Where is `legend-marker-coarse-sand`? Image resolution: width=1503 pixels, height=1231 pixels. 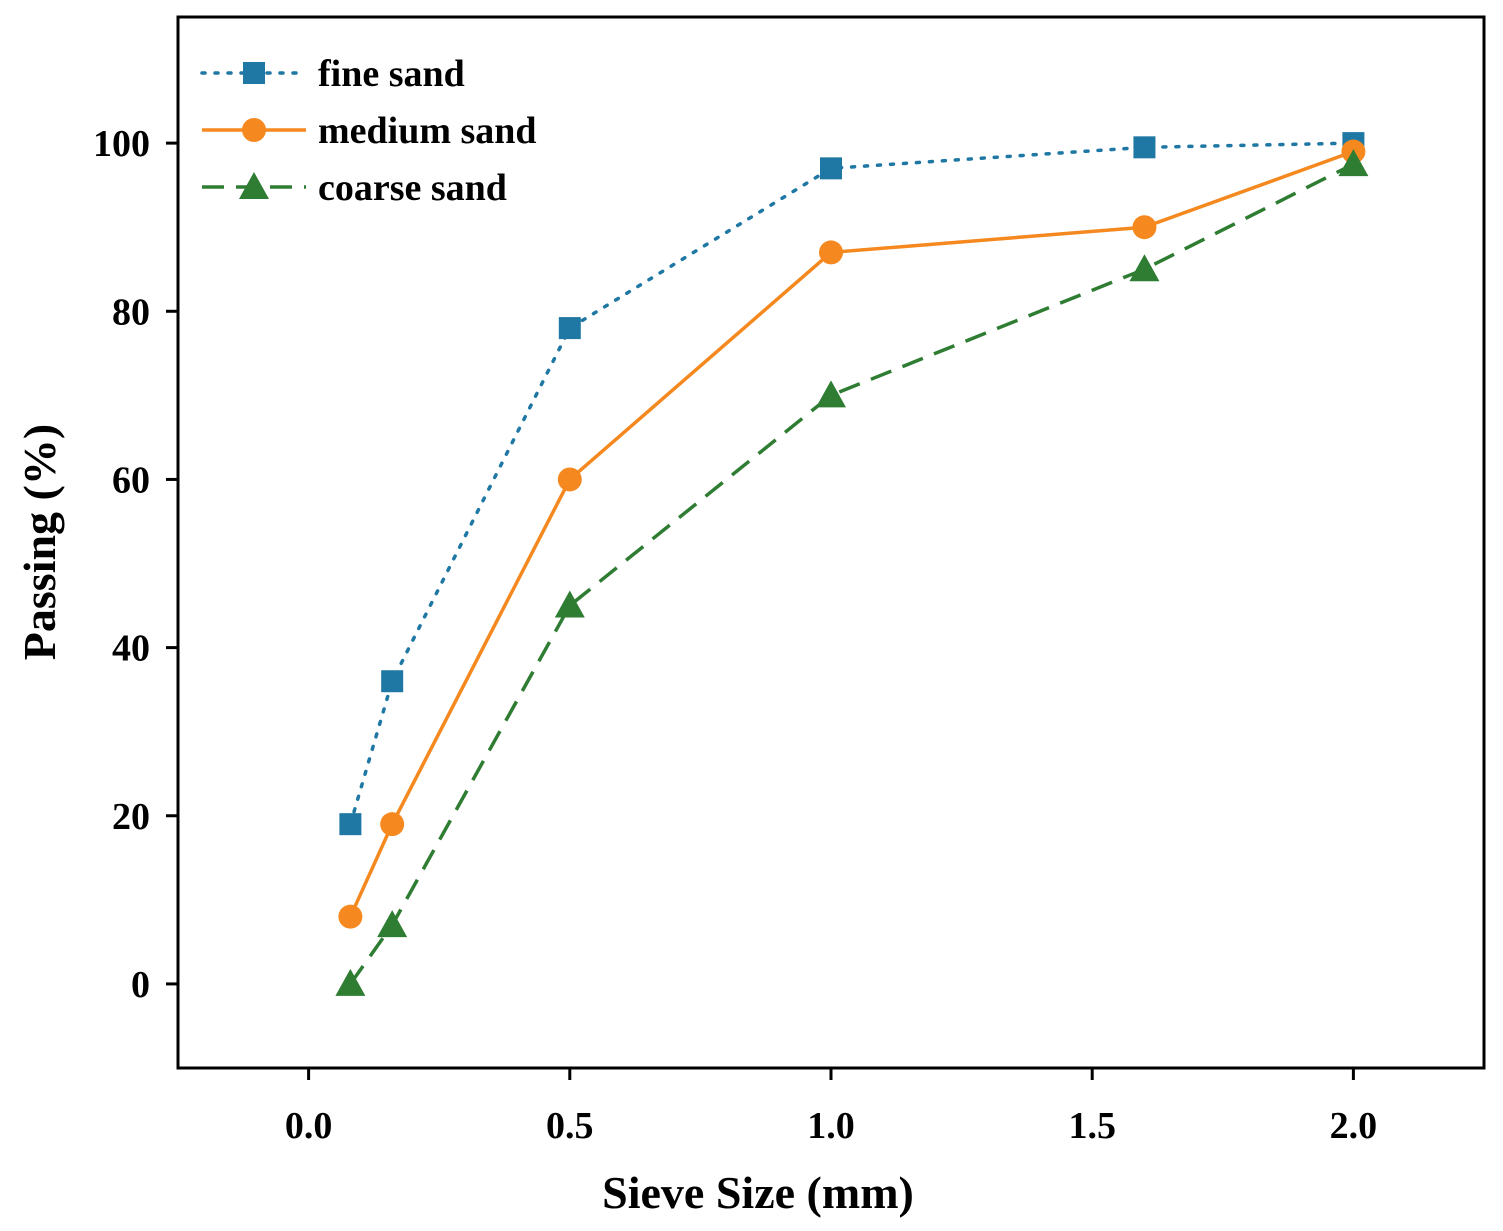
legend-marker-coarse-sand is located at coordinates (254, 185).